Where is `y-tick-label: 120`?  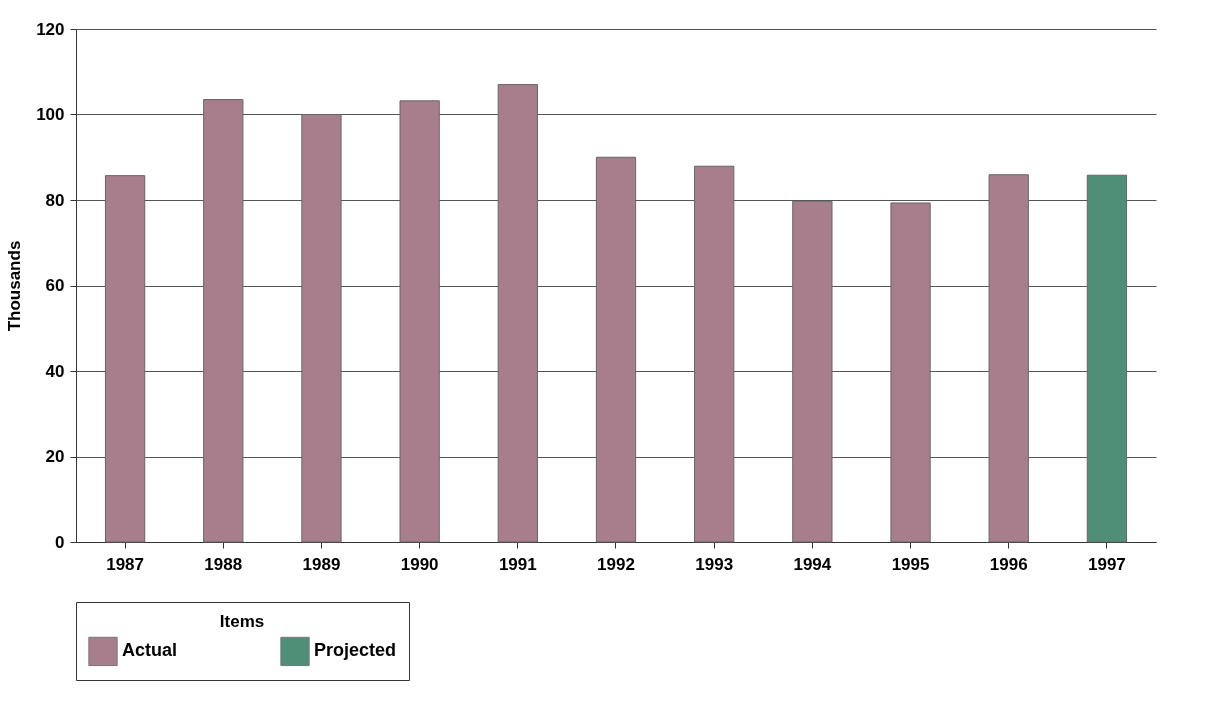 y-tick-label: 120 is located at coordinates (50, 29).